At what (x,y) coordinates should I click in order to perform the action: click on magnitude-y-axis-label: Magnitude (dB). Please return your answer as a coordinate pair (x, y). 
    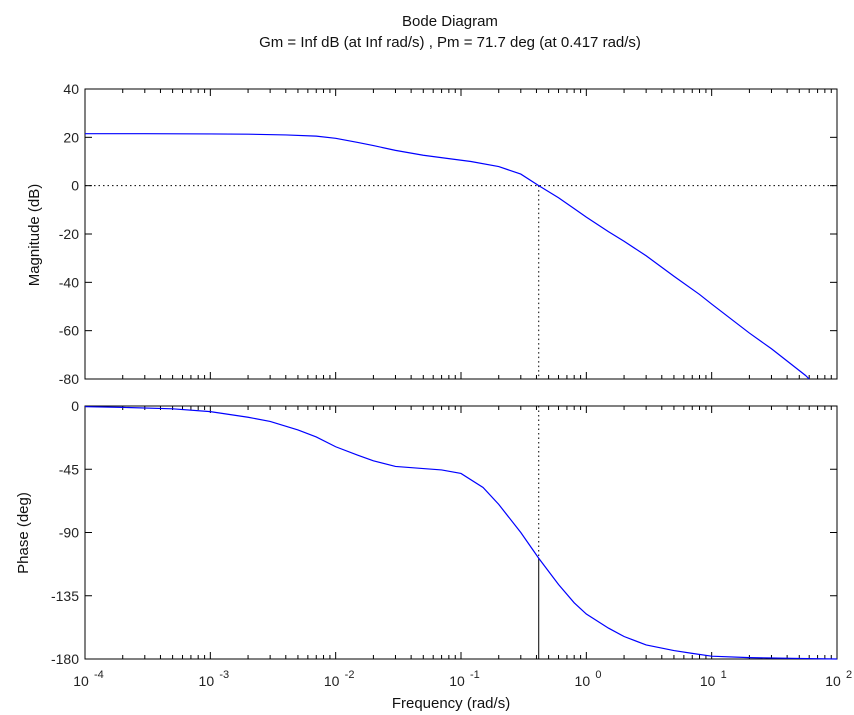
    Looking at the image, I should click on (34, 235).